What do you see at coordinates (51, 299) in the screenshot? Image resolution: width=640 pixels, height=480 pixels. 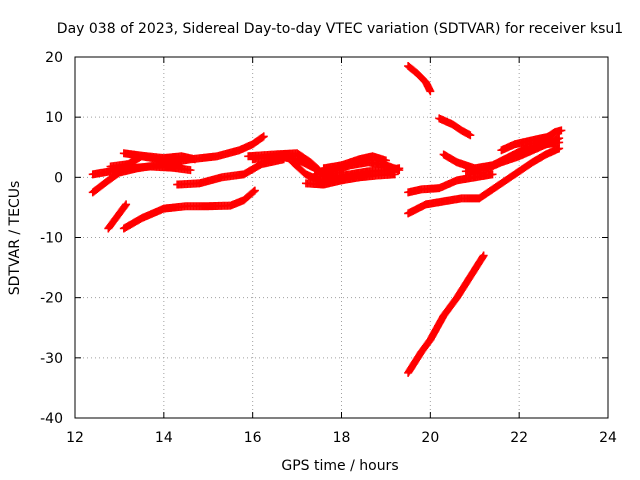 I see `y-tick-label: -20` at bounding box center [51, 299].